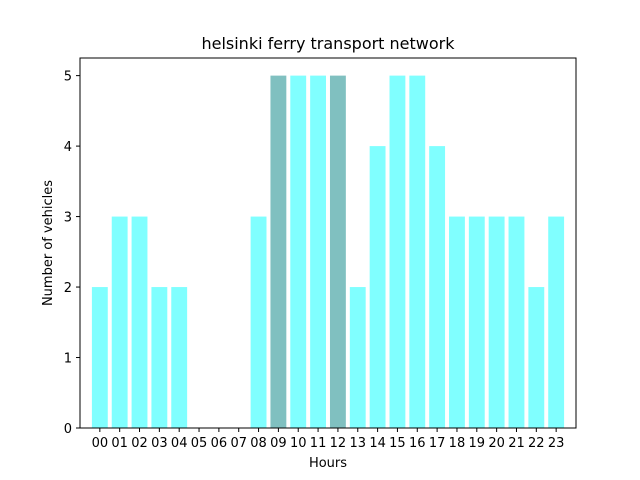  What do you see at coordinates (556, 443) in the screenshot?
I see `x-tick-label-23: 23` at bounding box center [556, 443].